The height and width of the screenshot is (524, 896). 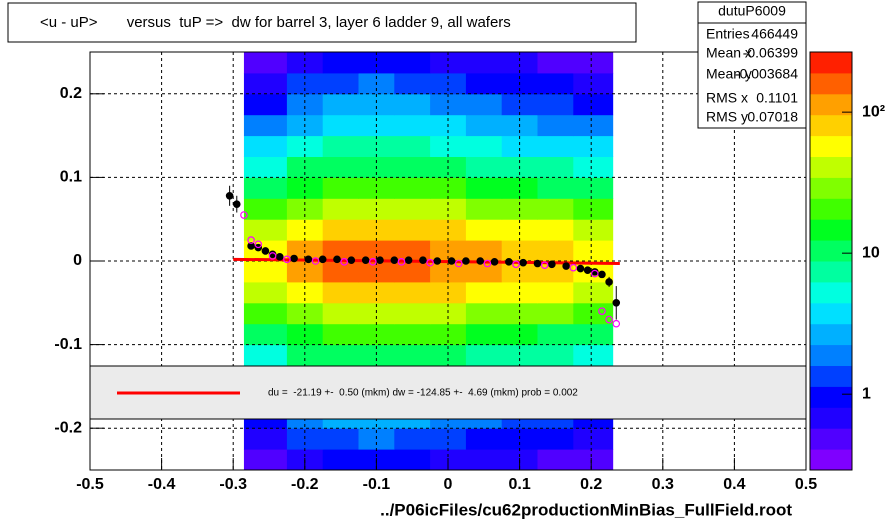 I want to click on stats-label: Entries, so click(x=728, y=34).